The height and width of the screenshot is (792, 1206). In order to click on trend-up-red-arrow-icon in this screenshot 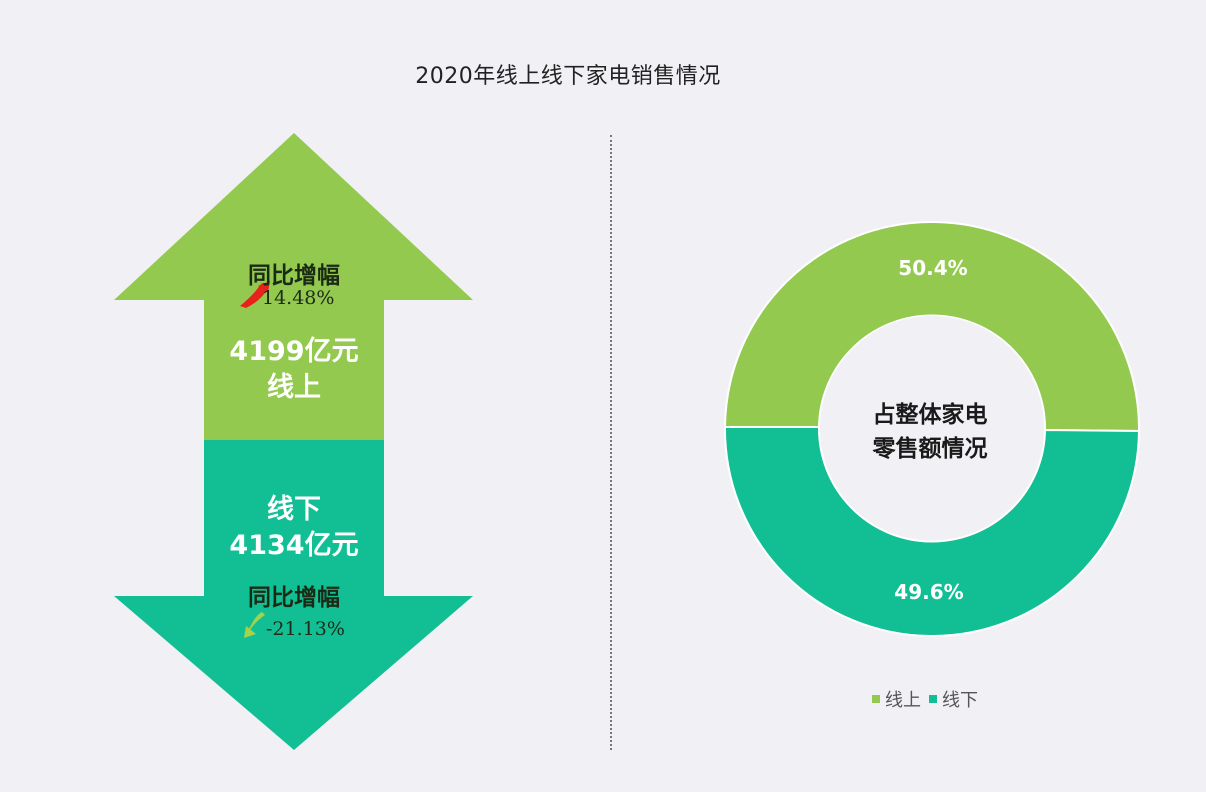, I will do `click(255, 294)`.